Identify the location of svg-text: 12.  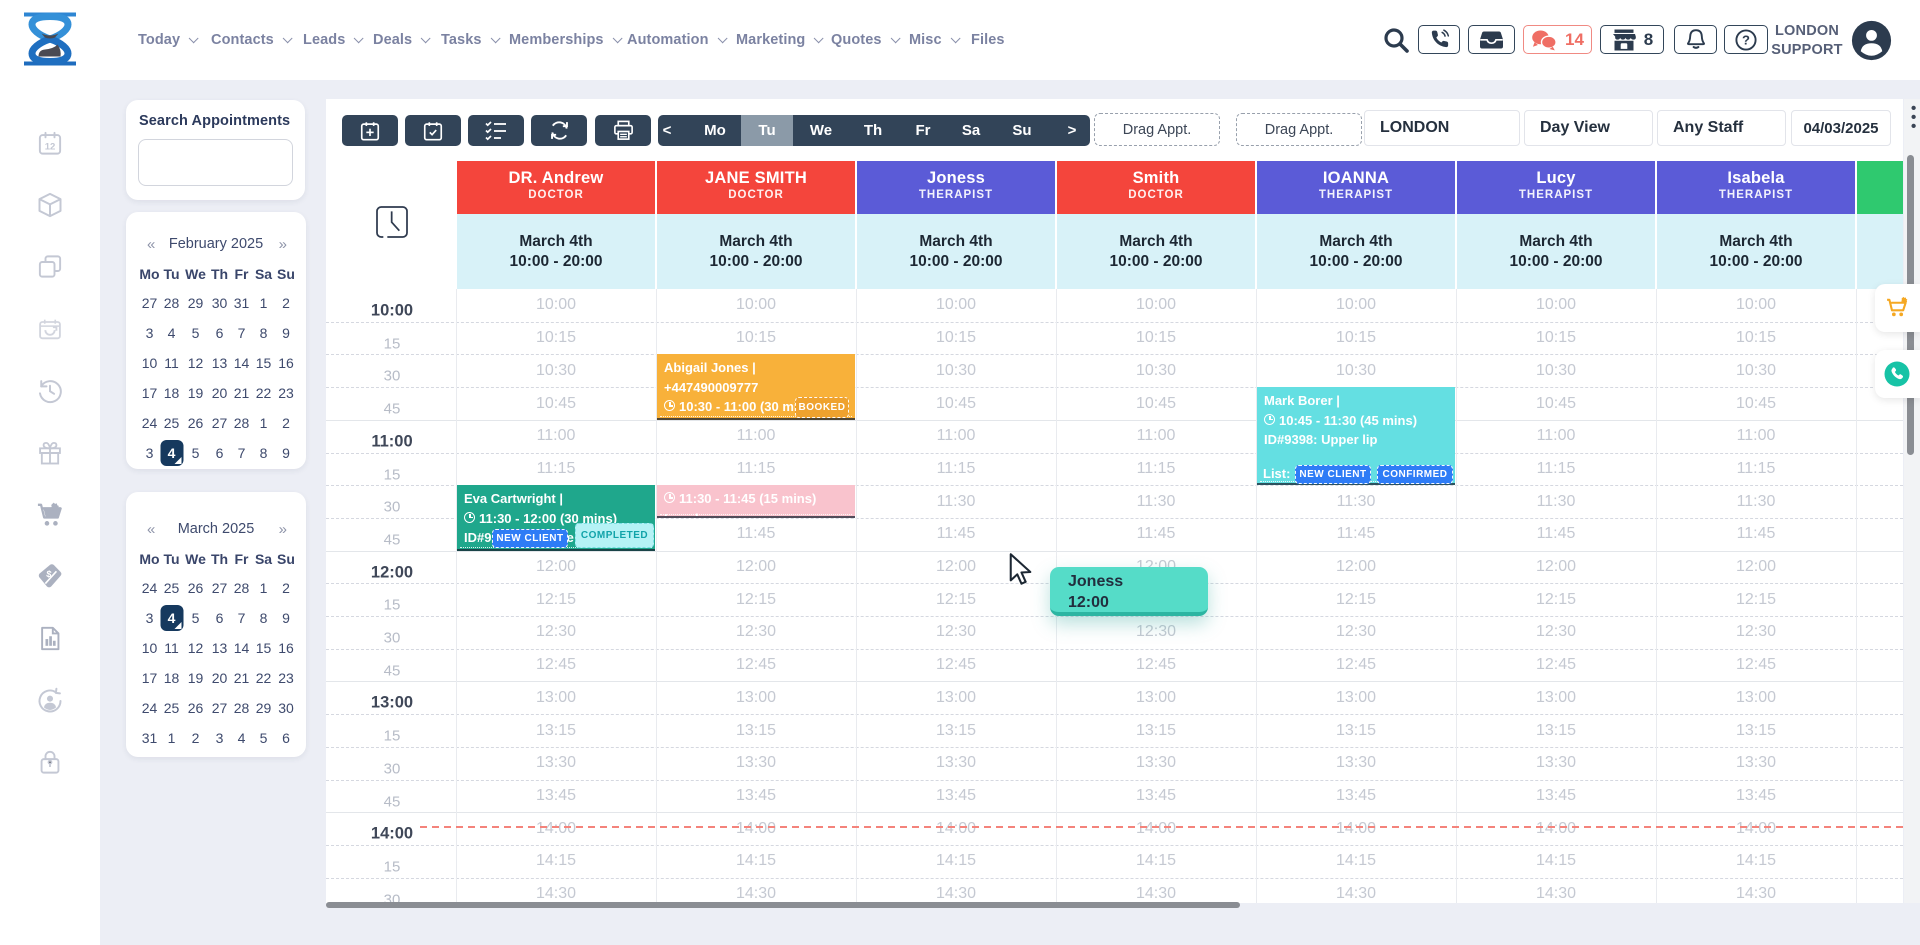
(50, 147).